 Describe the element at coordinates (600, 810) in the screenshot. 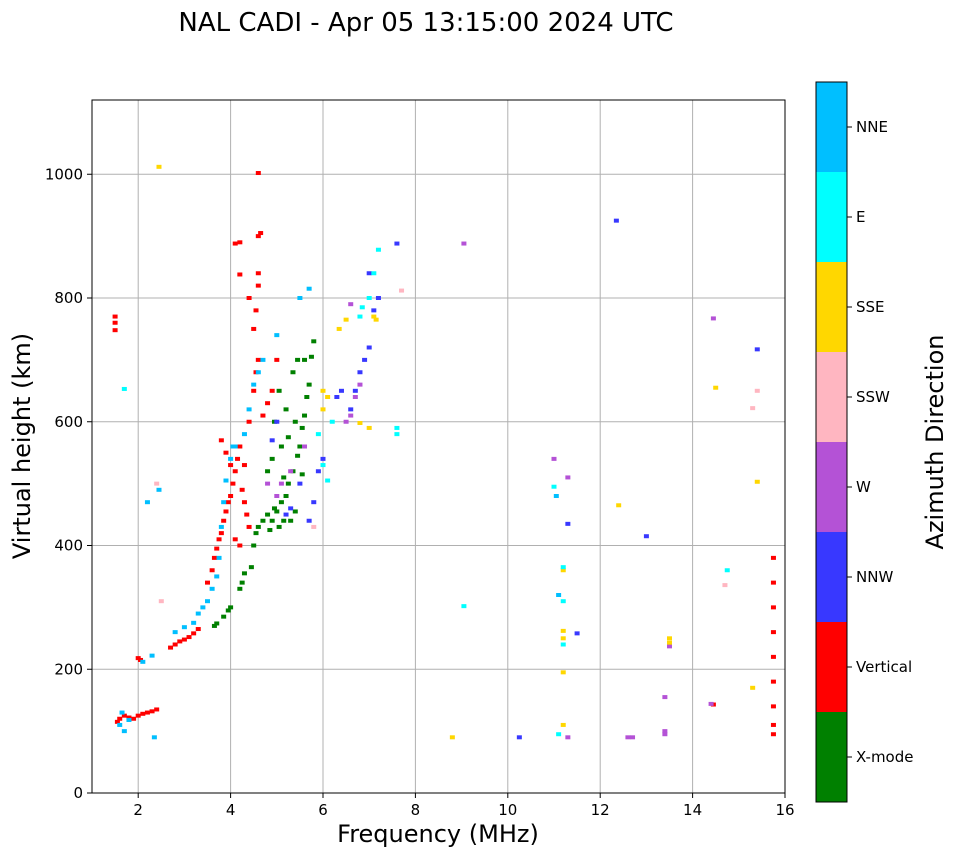

I see `x-tick-label: 12` at that location.